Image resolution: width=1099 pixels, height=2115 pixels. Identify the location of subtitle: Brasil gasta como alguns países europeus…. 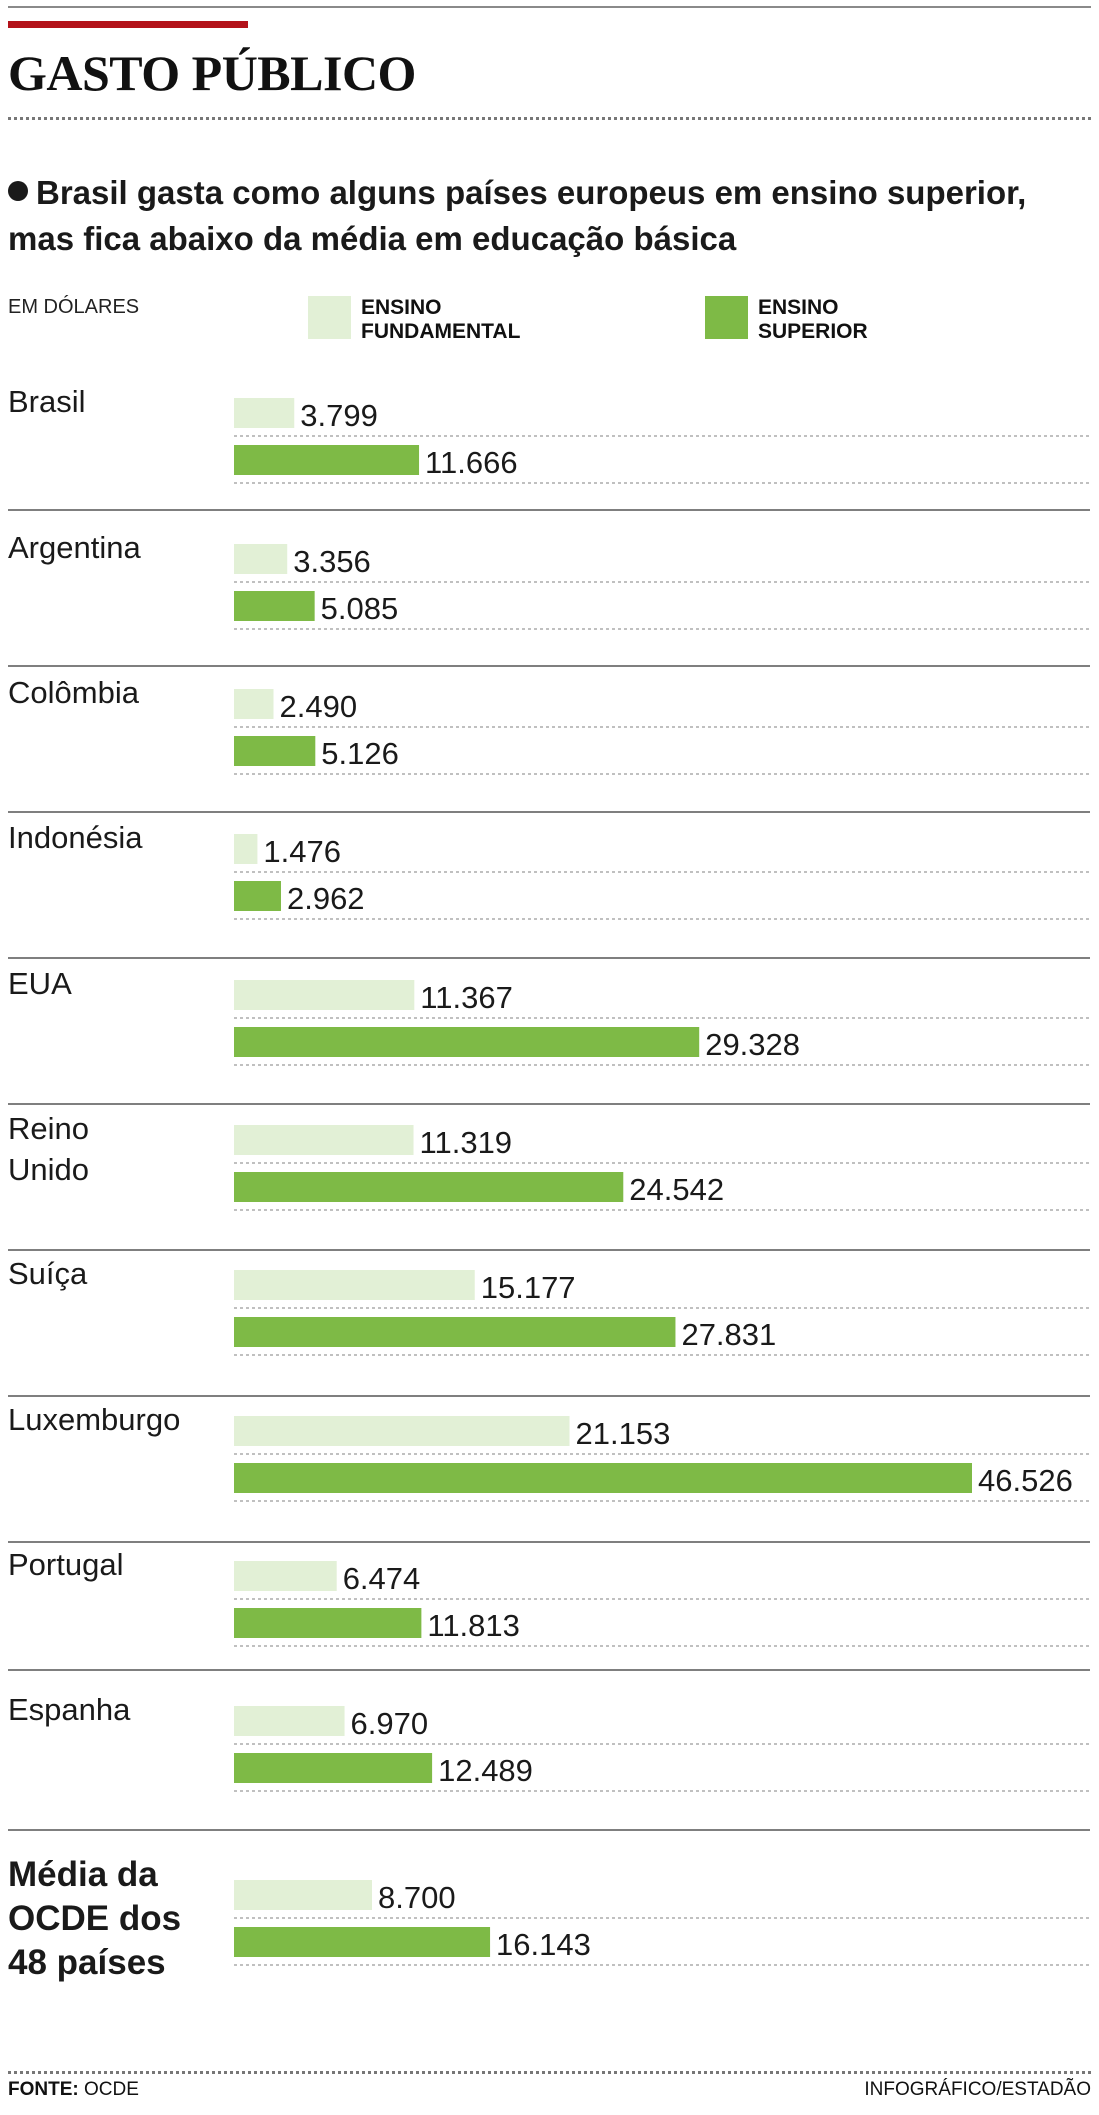
(548, 216).